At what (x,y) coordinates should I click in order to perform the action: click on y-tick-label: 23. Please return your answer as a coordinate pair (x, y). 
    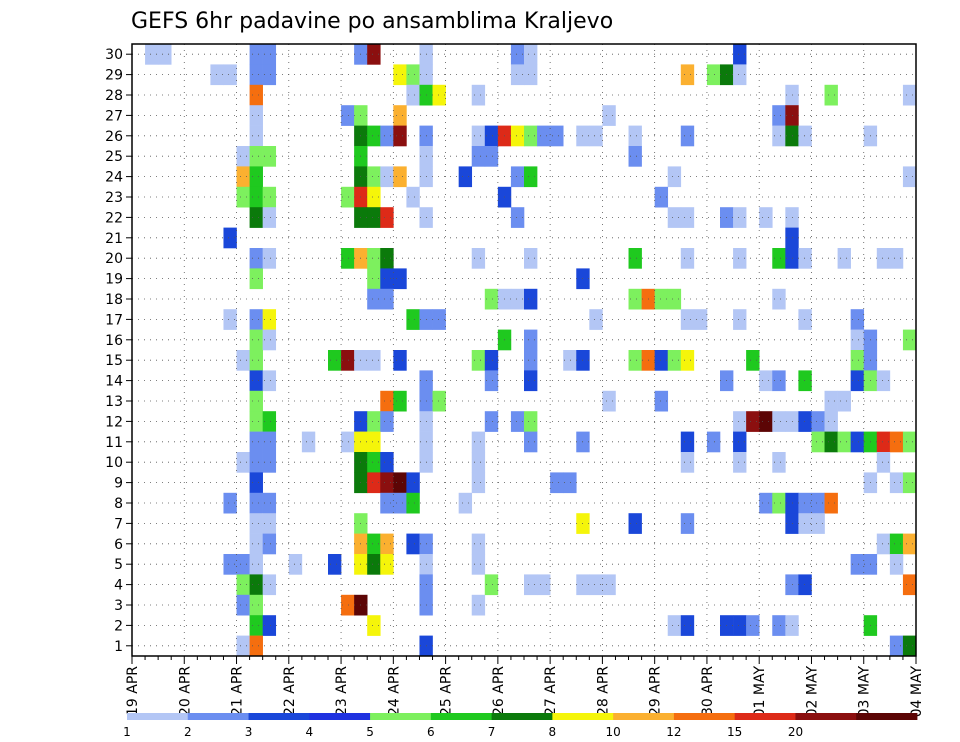
    Looking at the image, I should click on (114, 198).